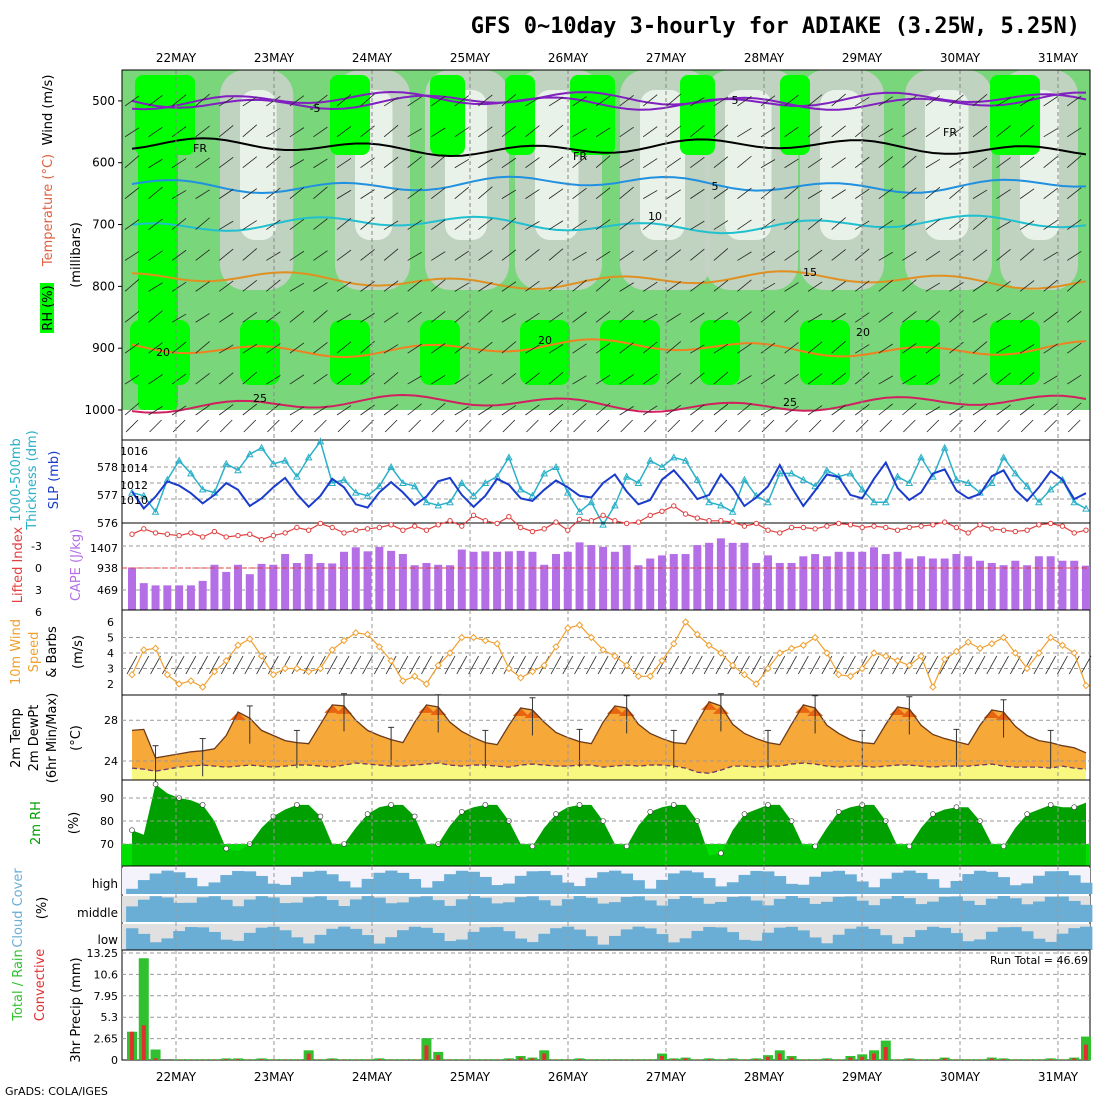  I want to click on precip-tick: 13.25, so click(103, 953).